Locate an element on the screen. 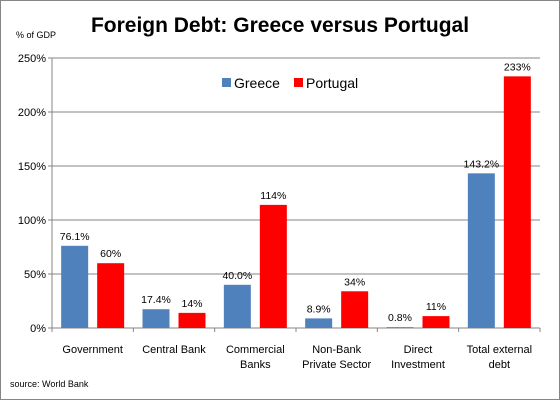  y-axis-ticks: 0% 50% 100% 150% 200% 250% is located at coordinates (35, 194).